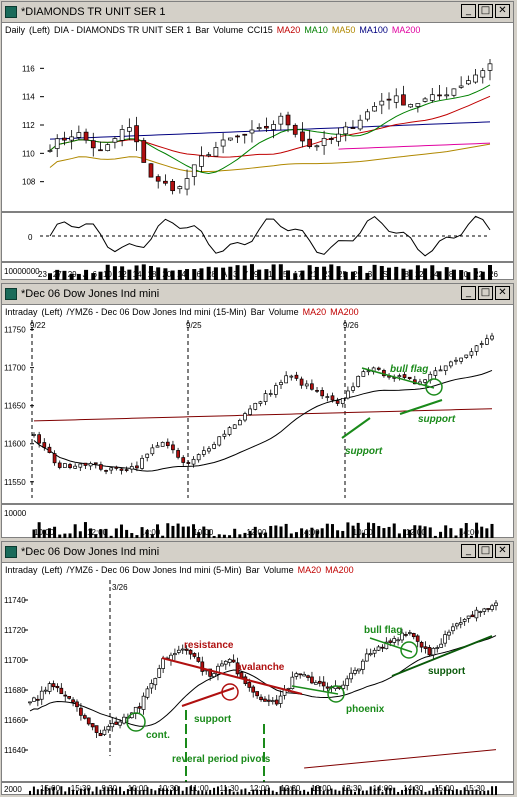 The height and width of the screenshot is (797, 517). What do you see at coordinates (270, 130) in the screenshot?
I see `ma100-line` at bounding box center [270, 130].